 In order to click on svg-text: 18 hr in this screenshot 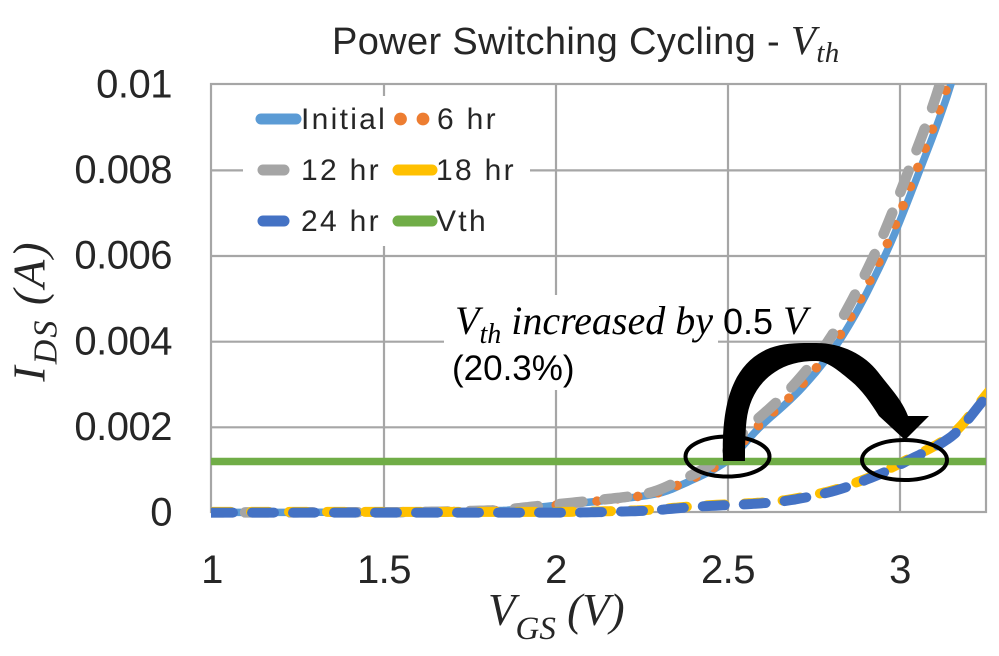, I will do `click(476, 170)`.